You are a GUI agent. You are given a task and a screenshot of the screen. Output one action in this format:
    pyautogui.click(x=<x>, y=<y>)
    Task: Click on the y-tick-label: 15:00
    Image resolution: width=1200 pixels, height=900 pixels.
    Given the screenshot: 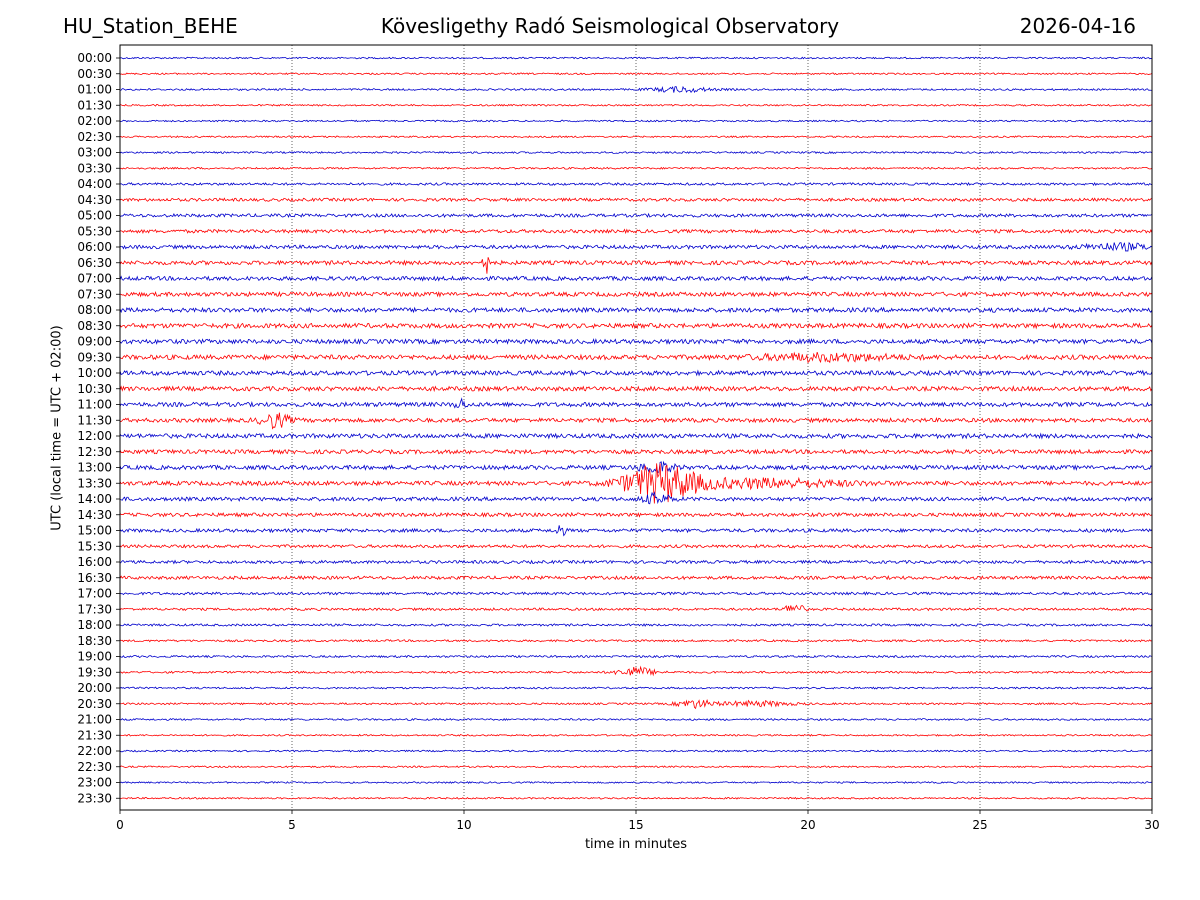 What is the action you would take?
    pyautogui.click(x=94, y=531)
    